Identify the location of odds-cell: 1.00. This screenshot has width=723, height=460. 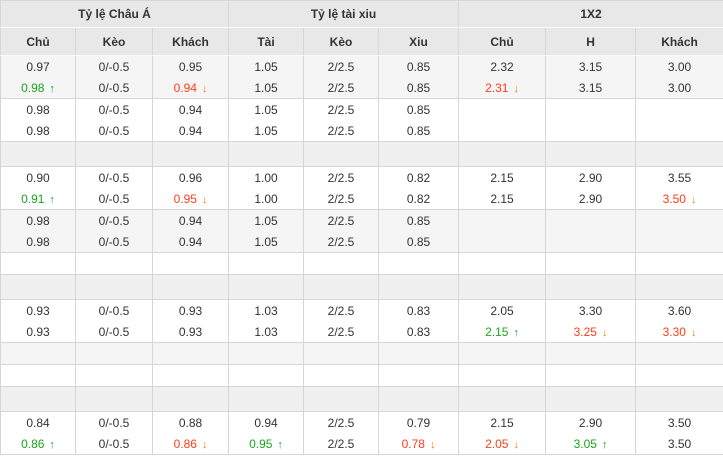
(266, 199).